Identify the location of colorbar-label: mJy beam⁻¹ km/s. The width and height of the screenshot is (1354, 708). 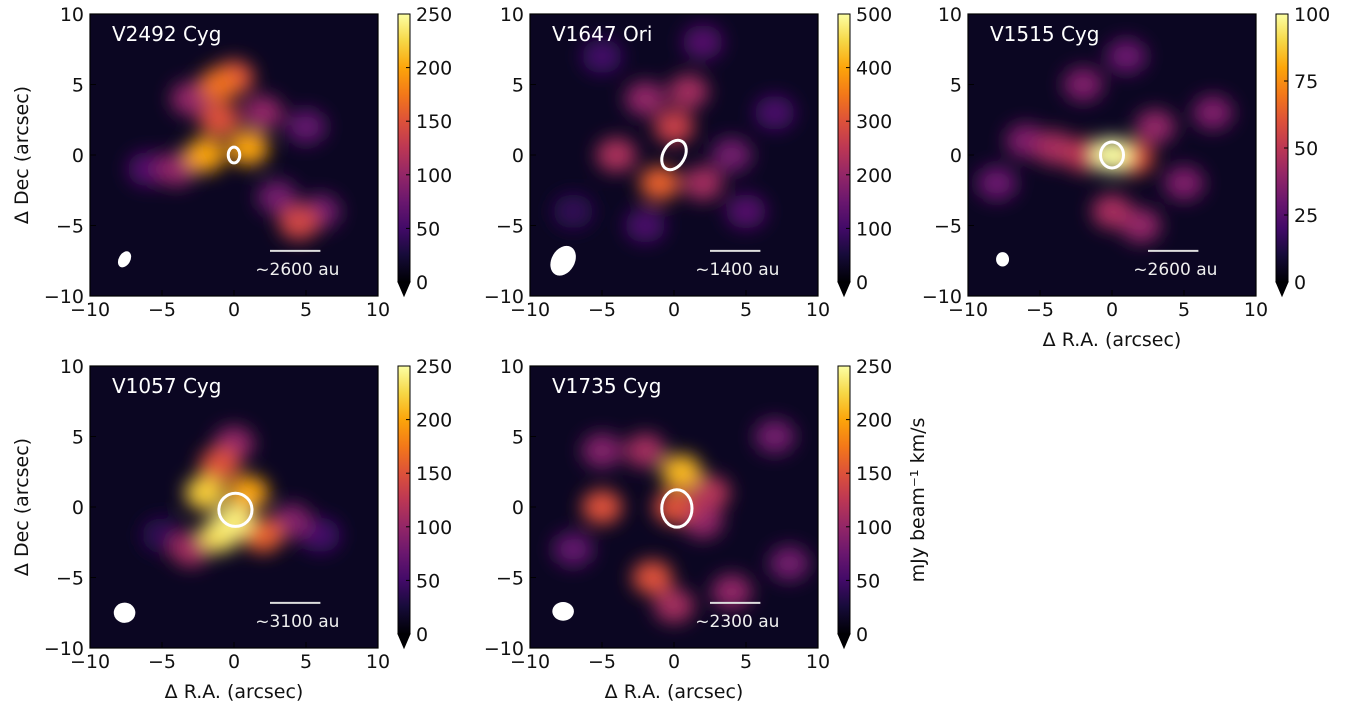
(918, 500).